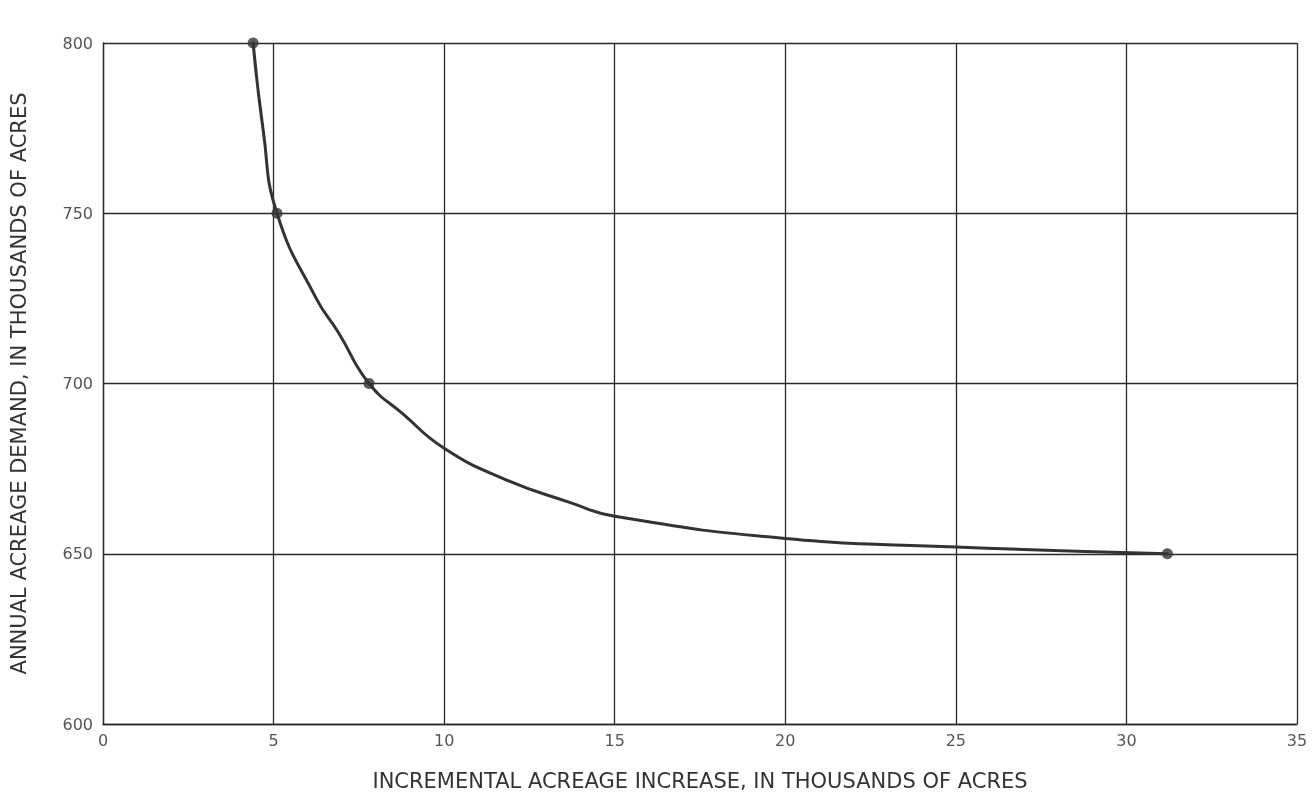 This screenshot has width=1316, height=796. What do you see at coordinates (956, 740) in the screenshot?
I see `x-tick-label: 25` at bounding box center [956, 740].